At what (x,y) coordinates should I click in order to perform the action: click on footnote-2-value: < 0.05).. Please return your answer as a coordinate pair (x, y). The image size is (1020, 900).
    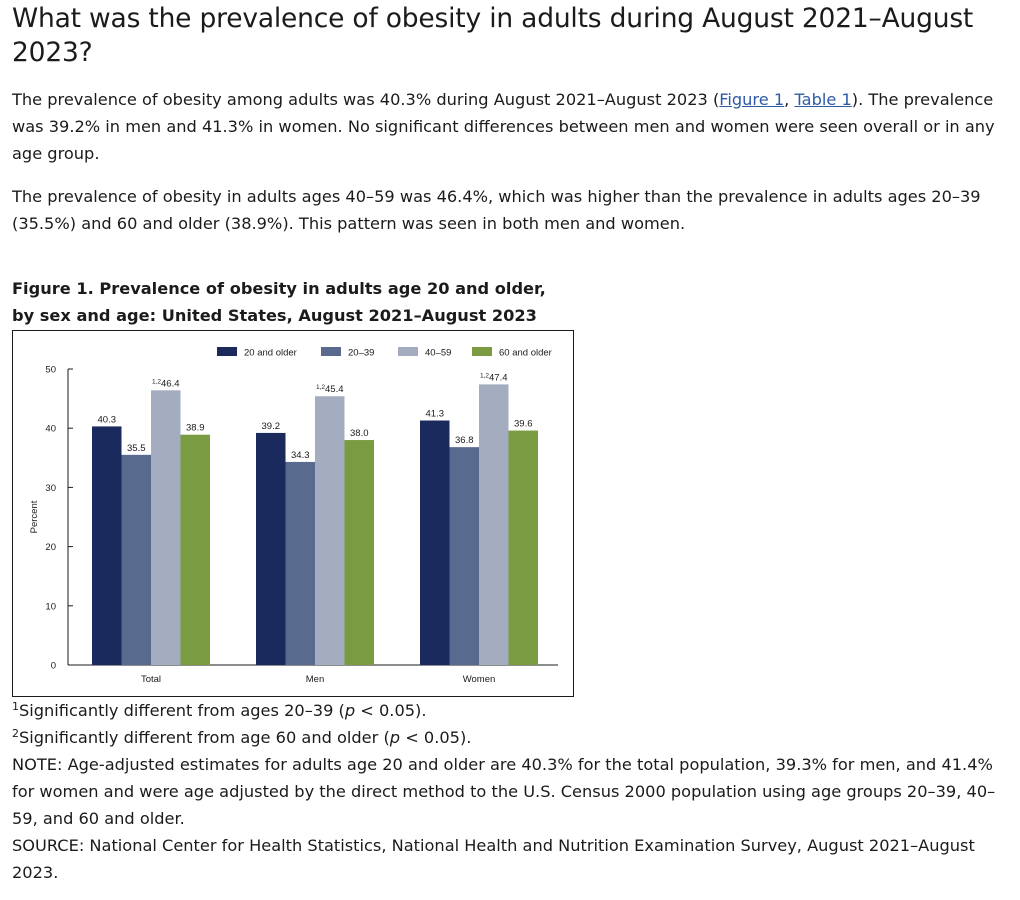
    Looking at the image, I should click on (436, 737).